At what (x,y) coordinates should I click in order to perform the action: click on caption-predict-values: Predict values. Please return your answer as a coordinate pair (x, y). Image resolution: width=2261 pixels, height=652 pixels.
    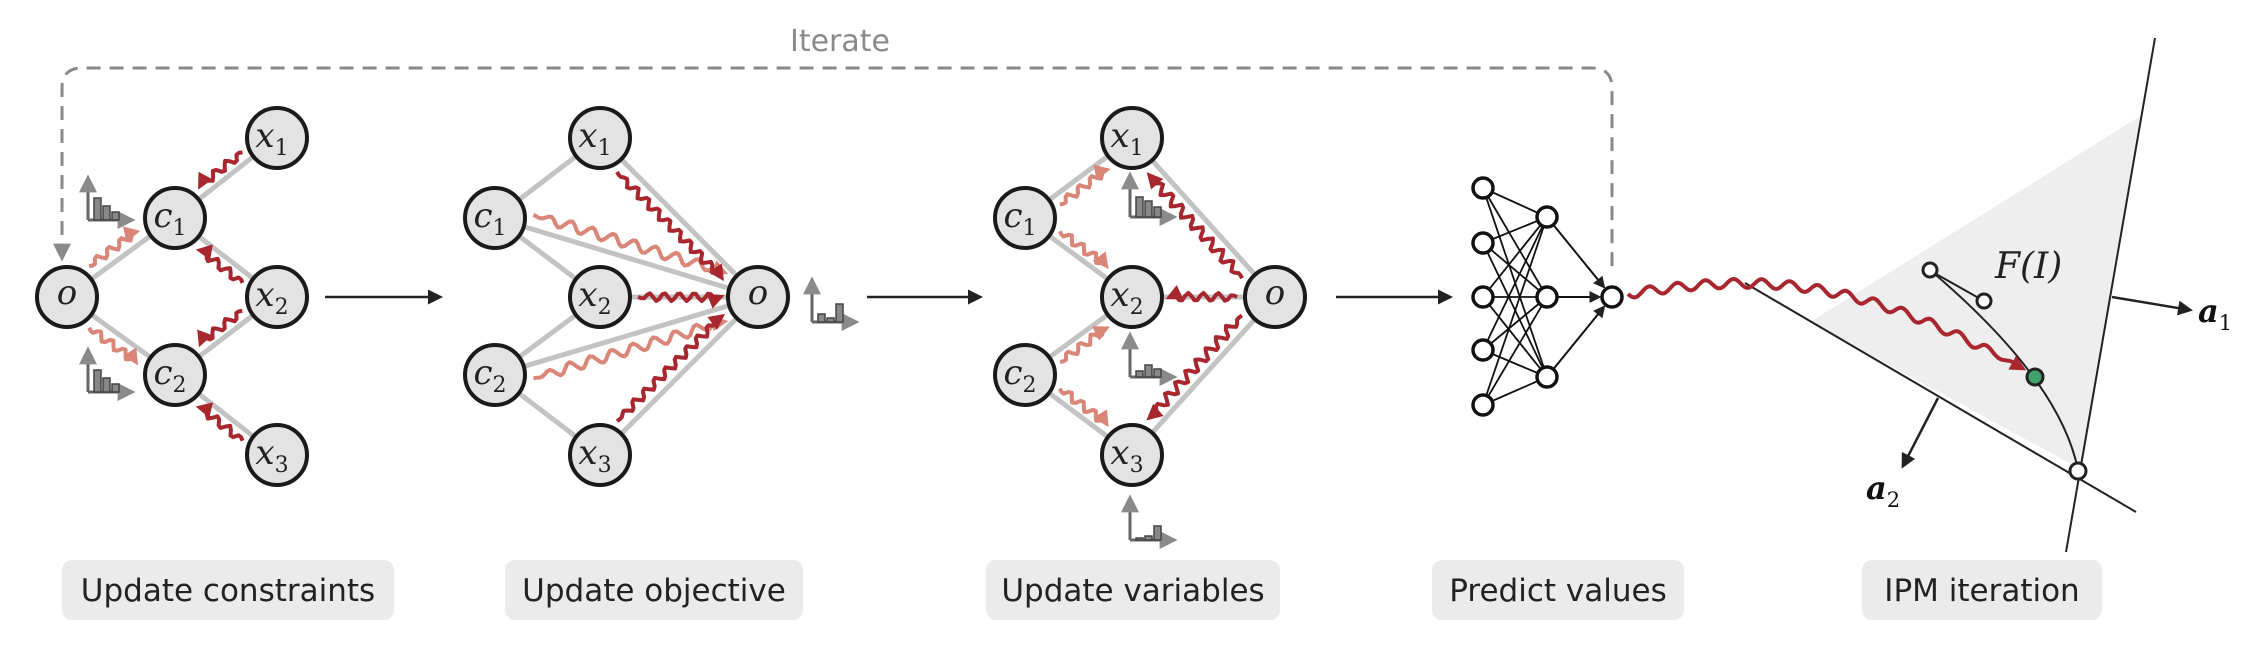
    Looking at the image, I should click on (1558, 590).